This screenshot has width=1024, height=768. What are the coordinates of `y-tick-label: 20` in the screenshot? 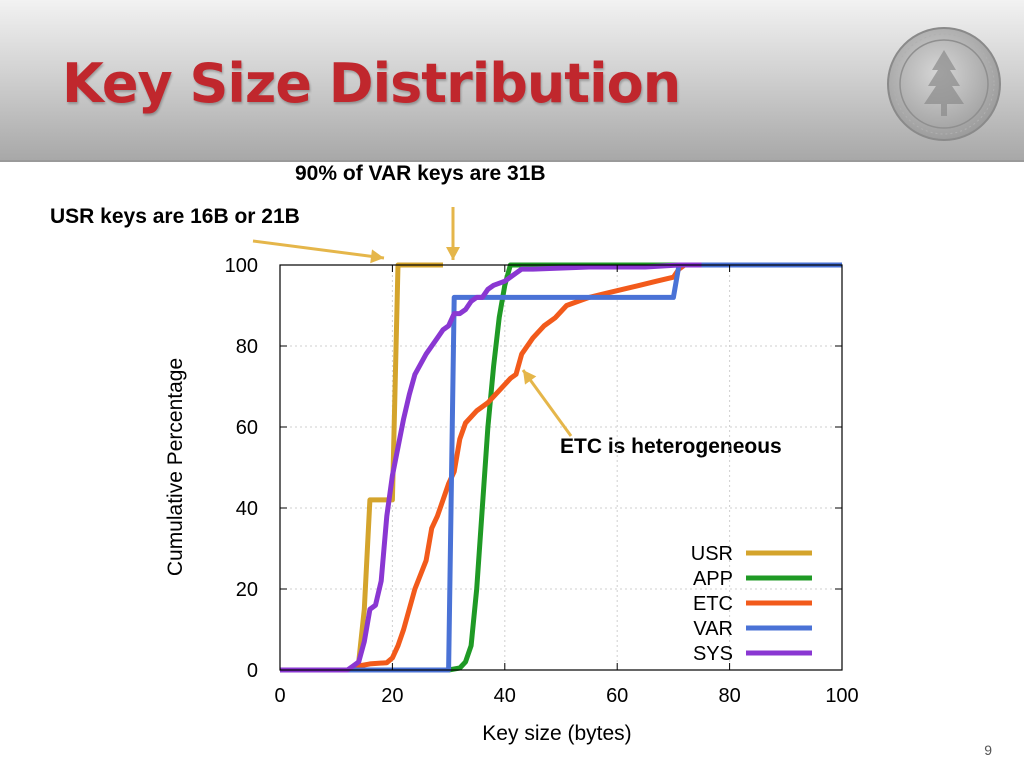 It's located at (247, 590).